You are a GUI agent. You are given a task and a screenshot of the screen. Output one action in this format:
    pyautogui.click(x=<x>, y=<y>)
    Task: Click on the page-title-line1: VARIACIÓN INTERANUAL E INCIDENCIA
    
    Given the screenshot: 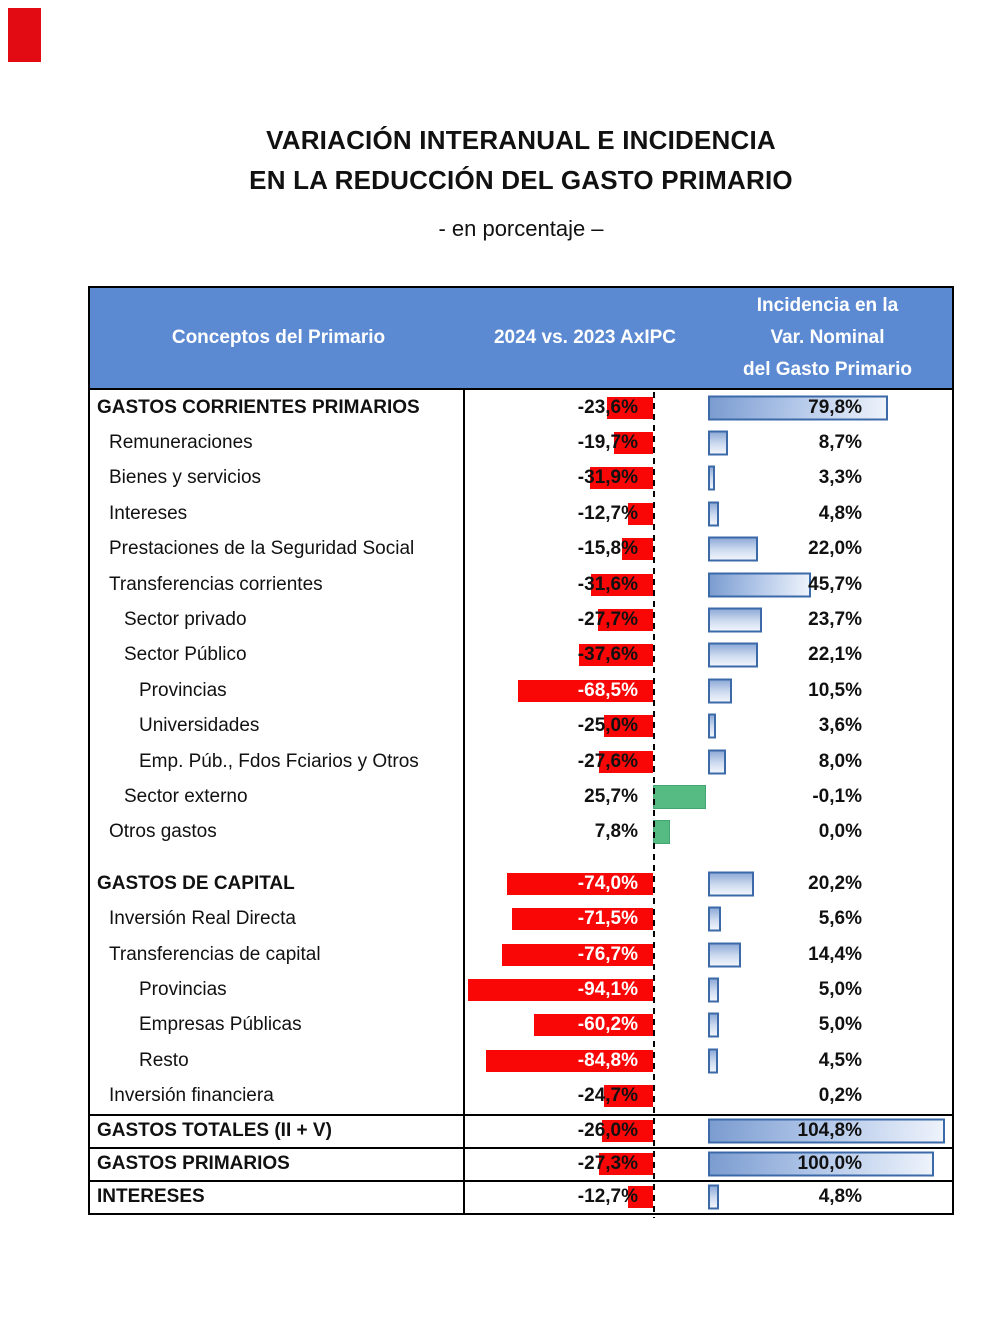 What is the action you would take?
    pyautogui.click(x=521, y=140)
    